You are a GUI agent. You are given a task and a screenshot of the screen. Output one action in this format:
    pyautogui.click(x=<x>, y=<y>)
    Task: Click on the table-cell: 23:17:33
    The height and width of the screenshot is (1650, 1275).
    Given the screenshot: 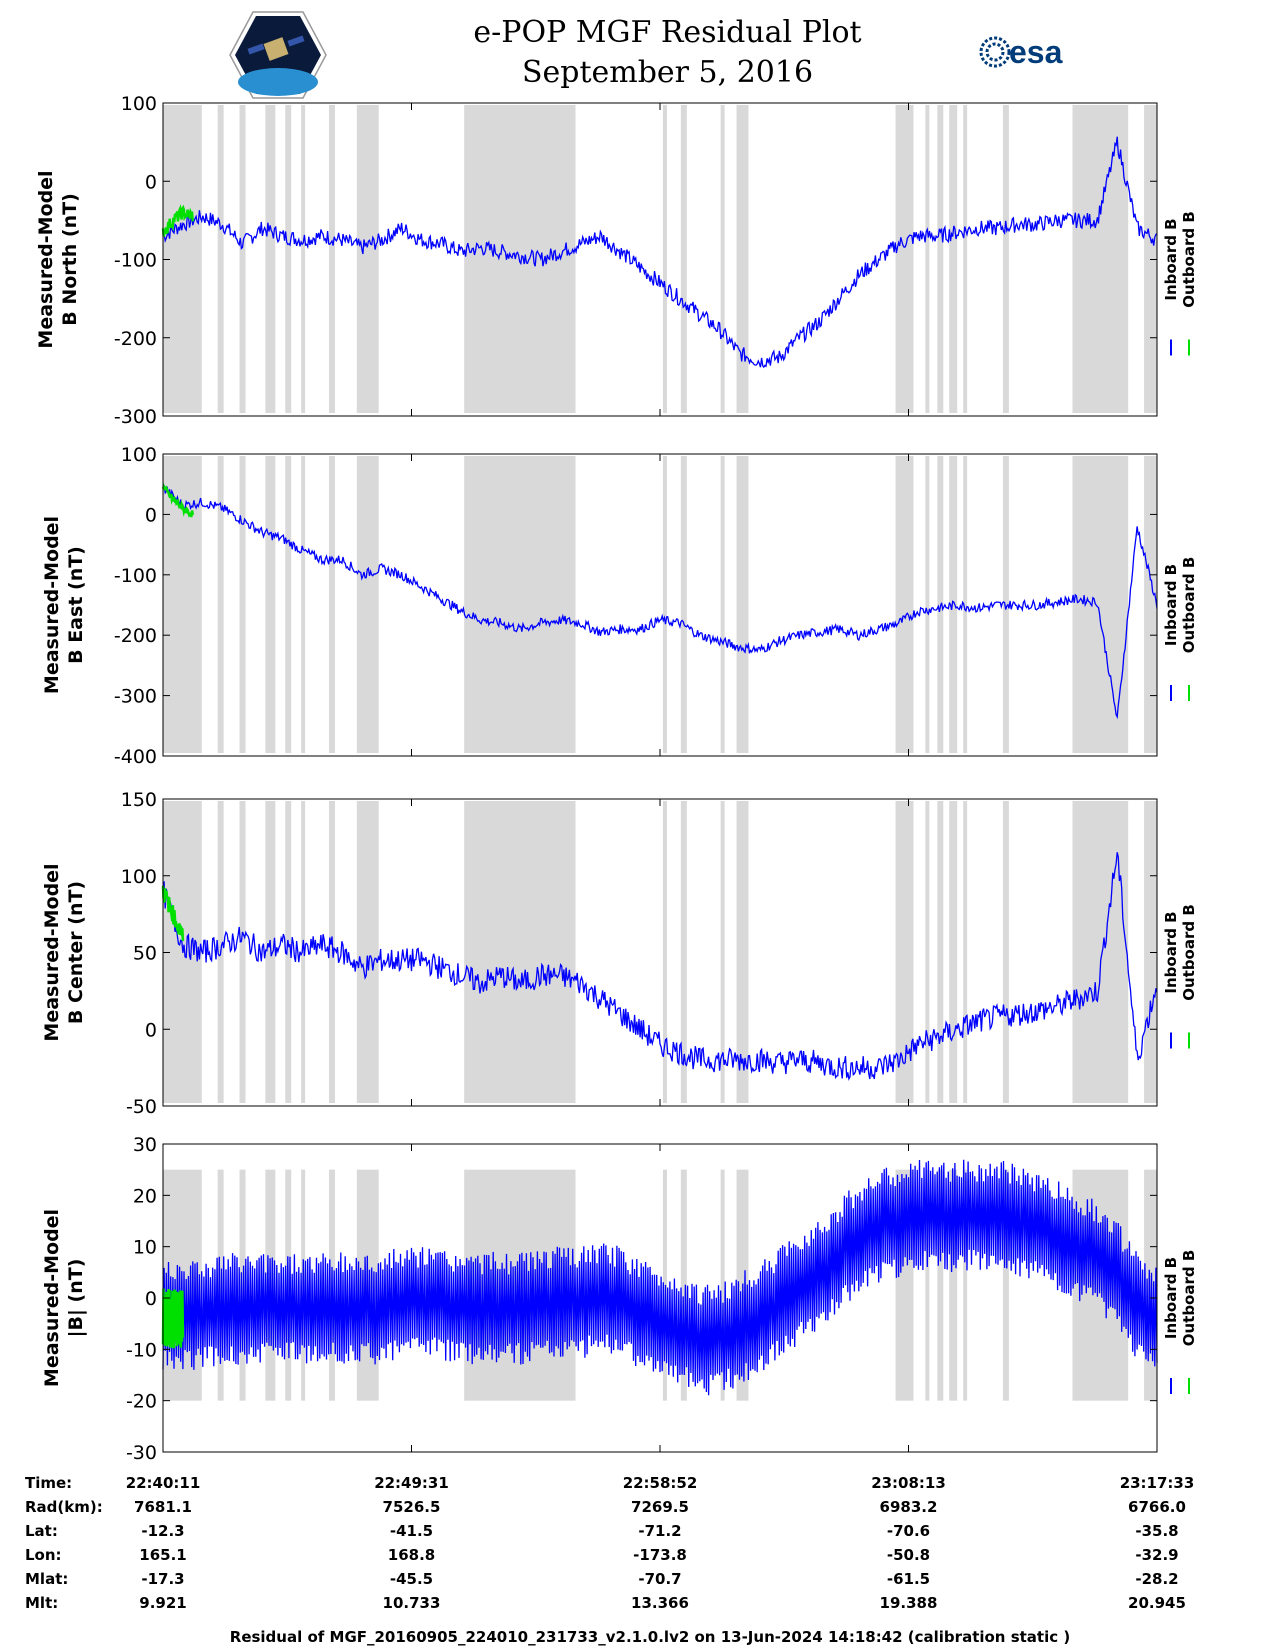 What is the action you would take?
    pyautogui.click(x=1157, y=1483)
    